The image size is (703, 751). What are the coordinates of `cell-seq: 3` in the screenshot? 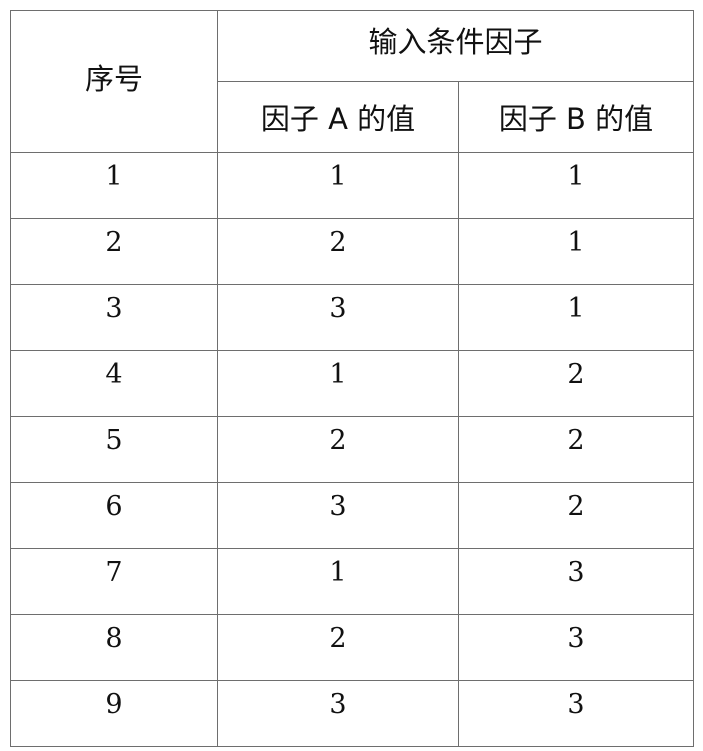 It's located at (114, 317).